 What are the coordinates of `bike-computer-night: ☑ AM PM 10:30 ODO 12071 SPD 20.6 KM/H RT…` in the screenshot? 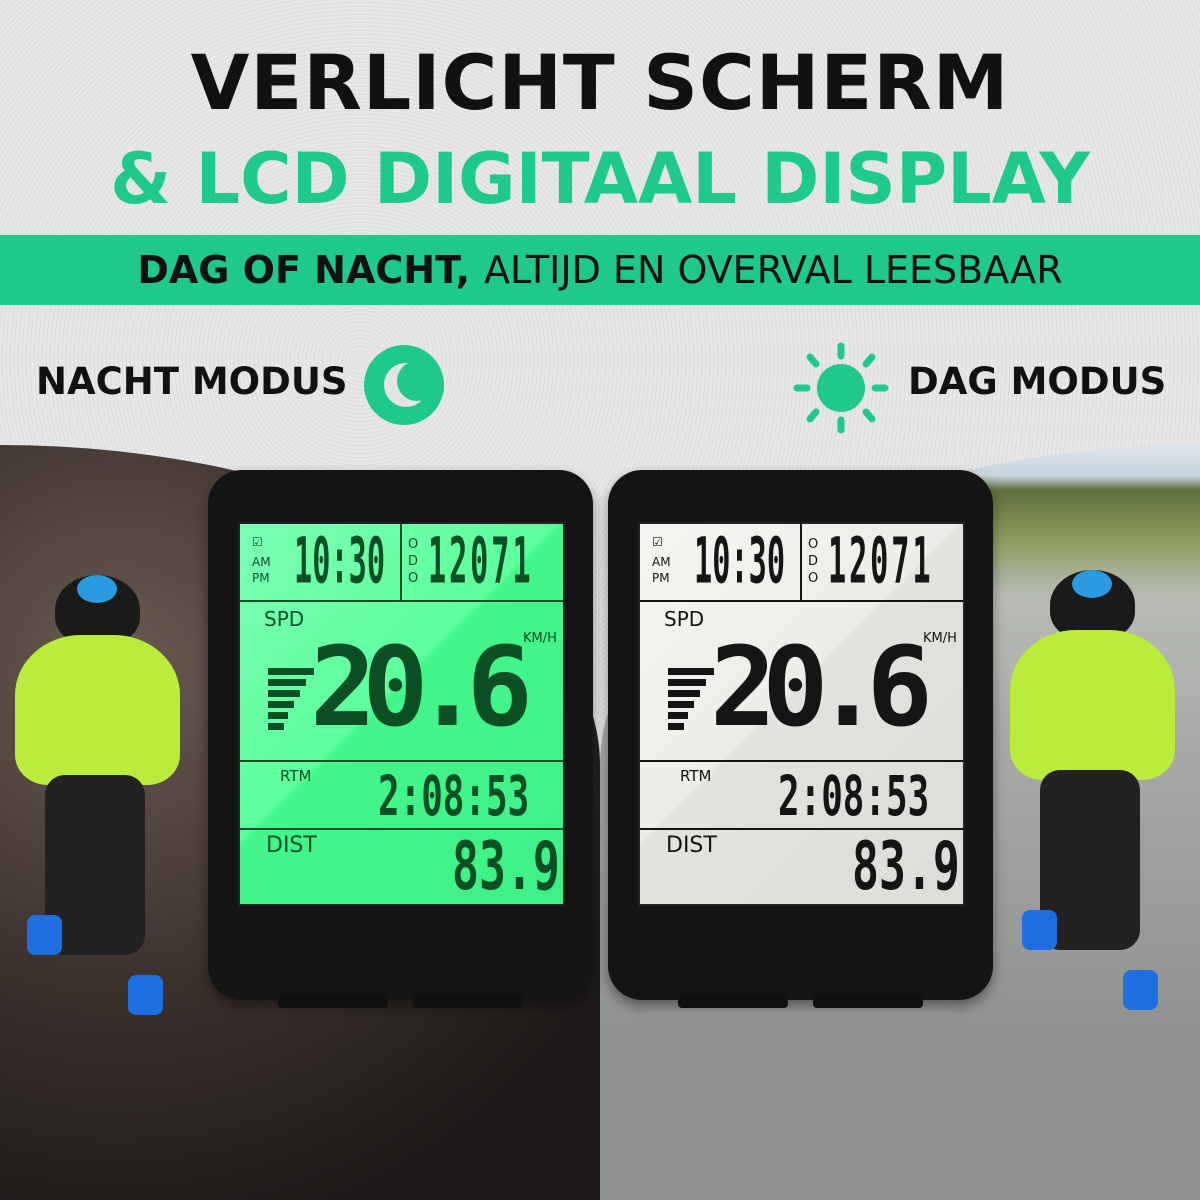 It's located at (400, 739).